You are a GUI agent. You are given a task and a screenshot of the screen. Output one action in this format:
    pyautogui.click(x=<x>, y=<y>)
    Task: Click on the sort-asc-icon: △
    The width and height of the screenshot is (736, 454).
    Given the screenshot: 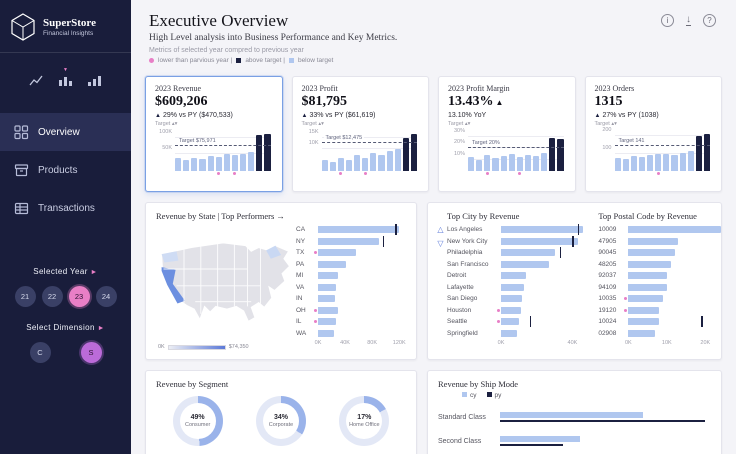 What is the action you would take?
    pyautogui.click(x=440, y=229)
    